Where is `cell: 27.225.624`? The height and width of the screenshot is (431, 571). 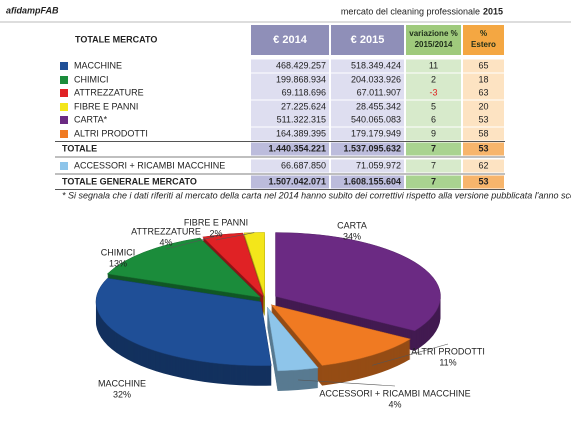
cell: 27.225.624 is located at coordinates (303, 106).